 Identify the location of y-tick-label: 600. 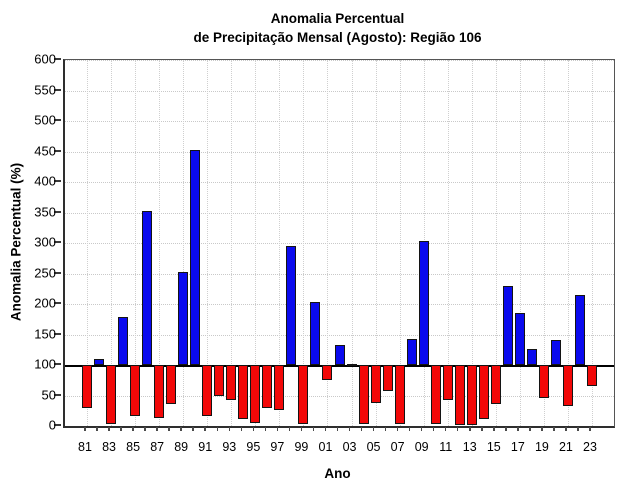
(45, 59).